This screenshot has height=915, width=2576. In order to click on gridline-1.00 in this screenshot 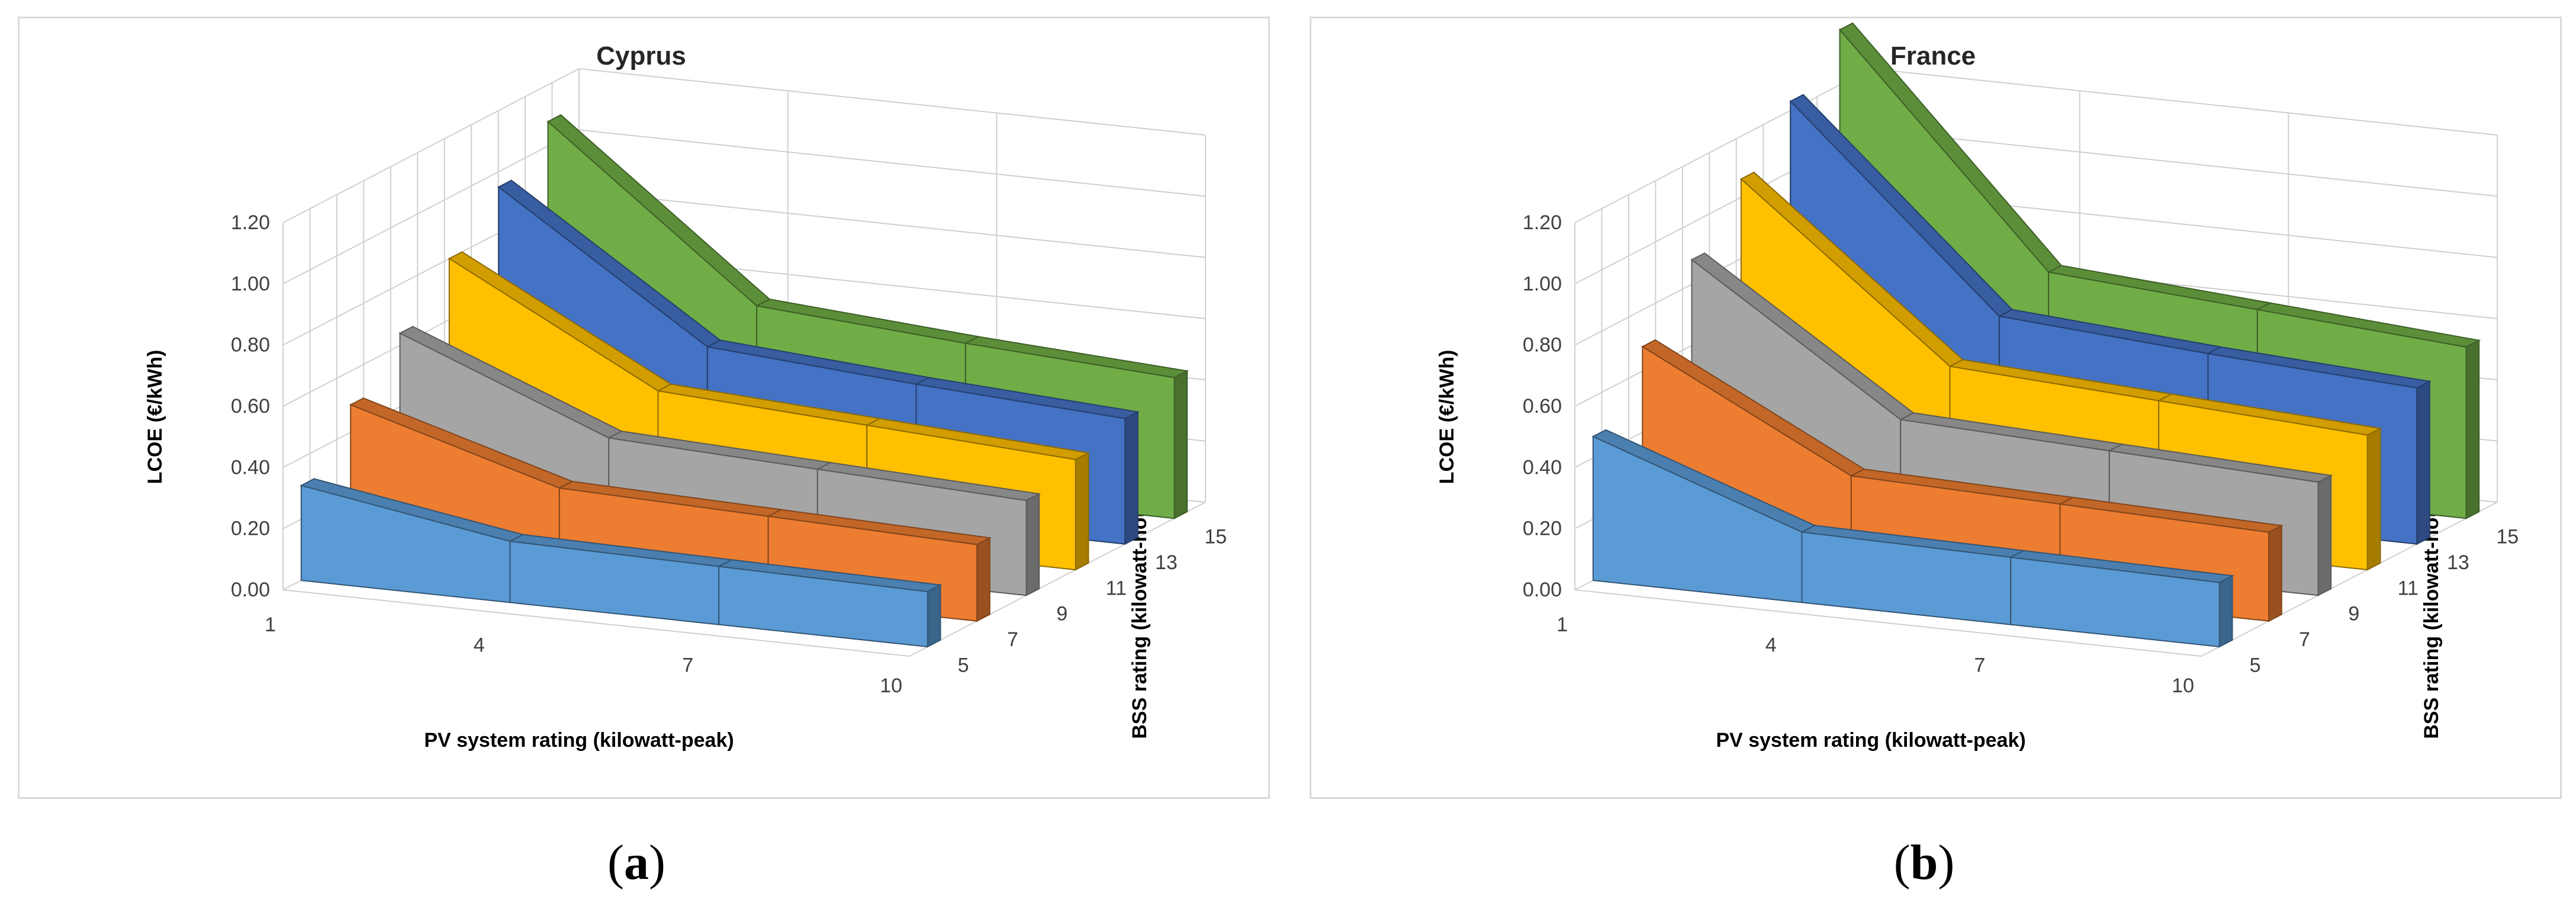, I will do `click(744, 207)`.